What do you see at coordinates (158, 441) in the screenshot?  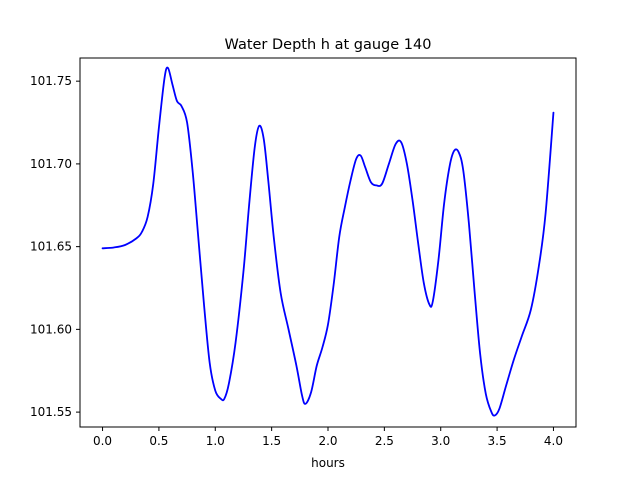 I see `x-tick-label: 0.5` at bounding box center [158, 441].